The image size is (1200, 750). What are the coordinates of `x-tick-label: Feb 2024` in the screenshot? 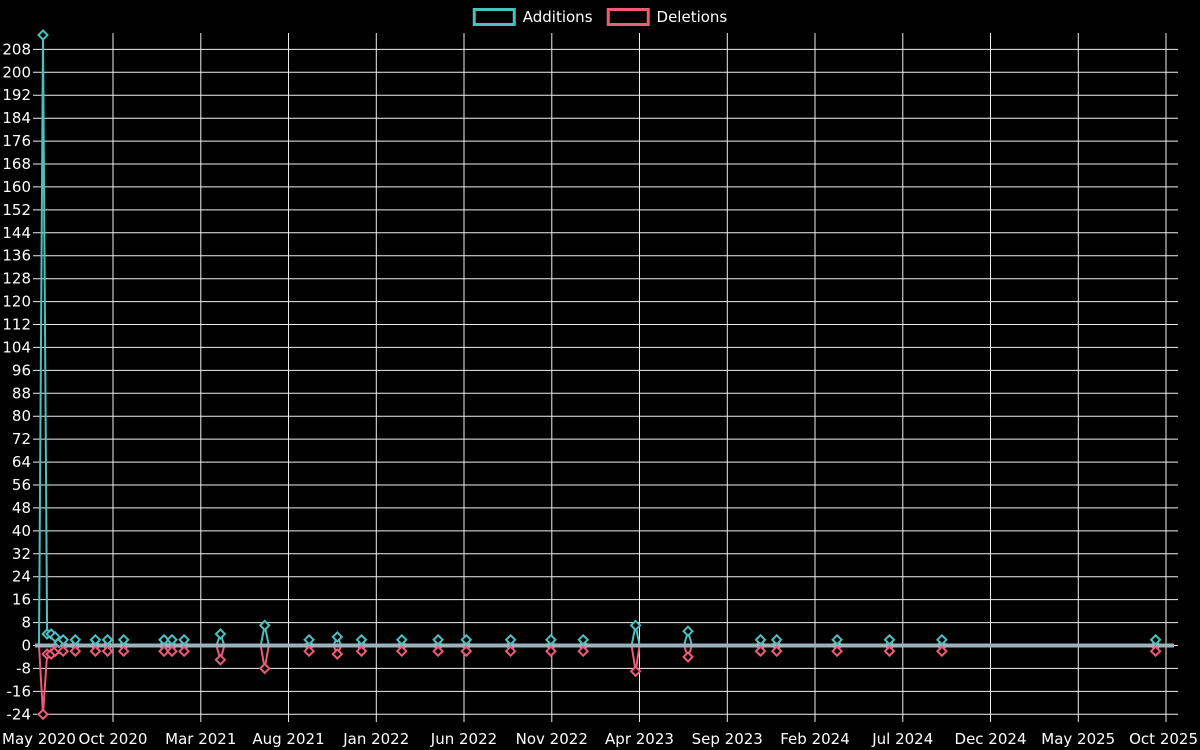 It's located at (815, 739).